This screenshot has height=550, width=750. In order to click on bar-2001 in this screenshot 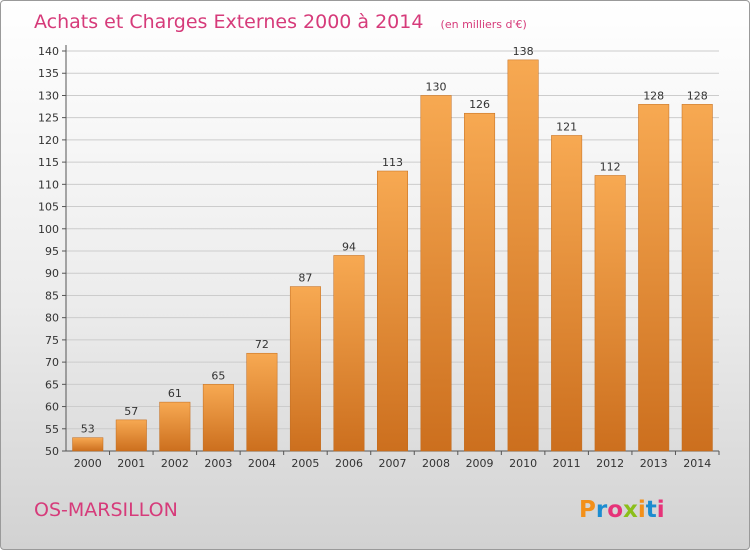, I will do `click(131, 435)`.